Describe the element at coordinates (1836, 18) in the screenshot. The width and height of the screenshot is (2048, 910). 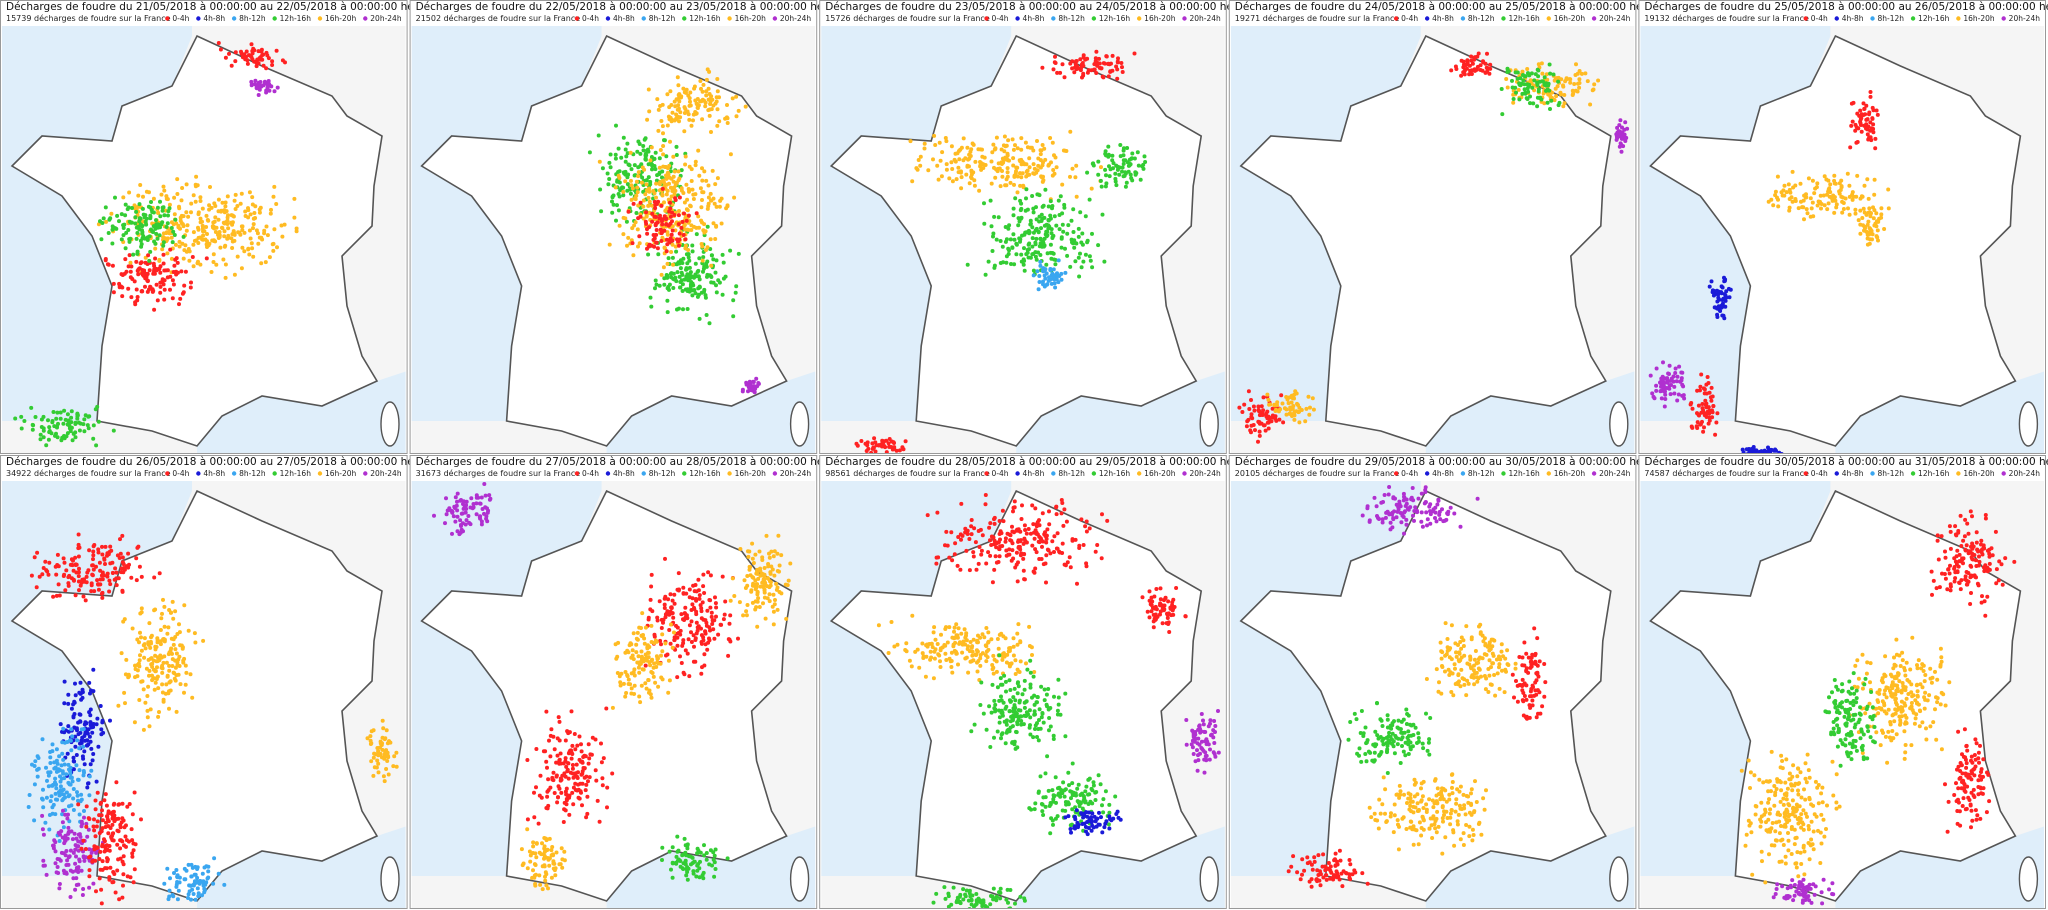
I see `legend-dot` at that location.